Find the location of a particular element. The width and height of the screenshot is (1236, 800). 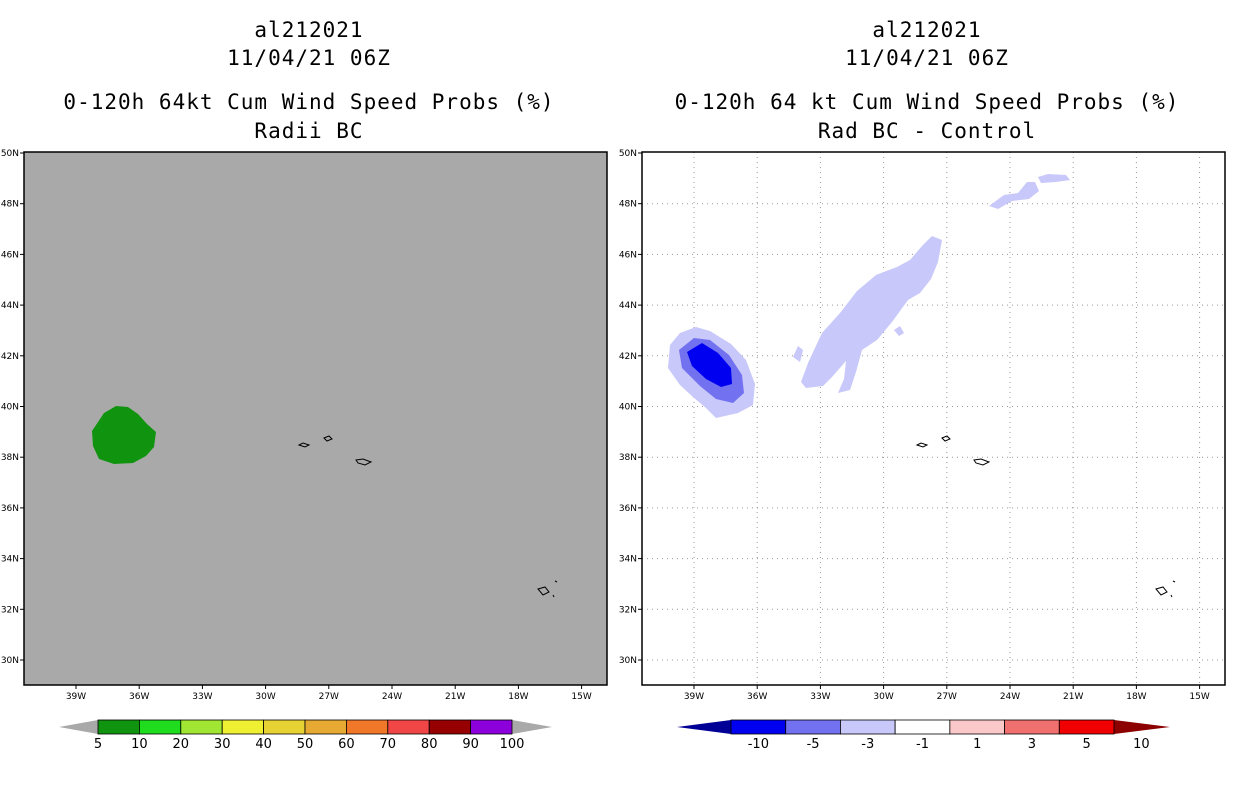

colorbar-label: 50 is located at coordinates (305, 744).